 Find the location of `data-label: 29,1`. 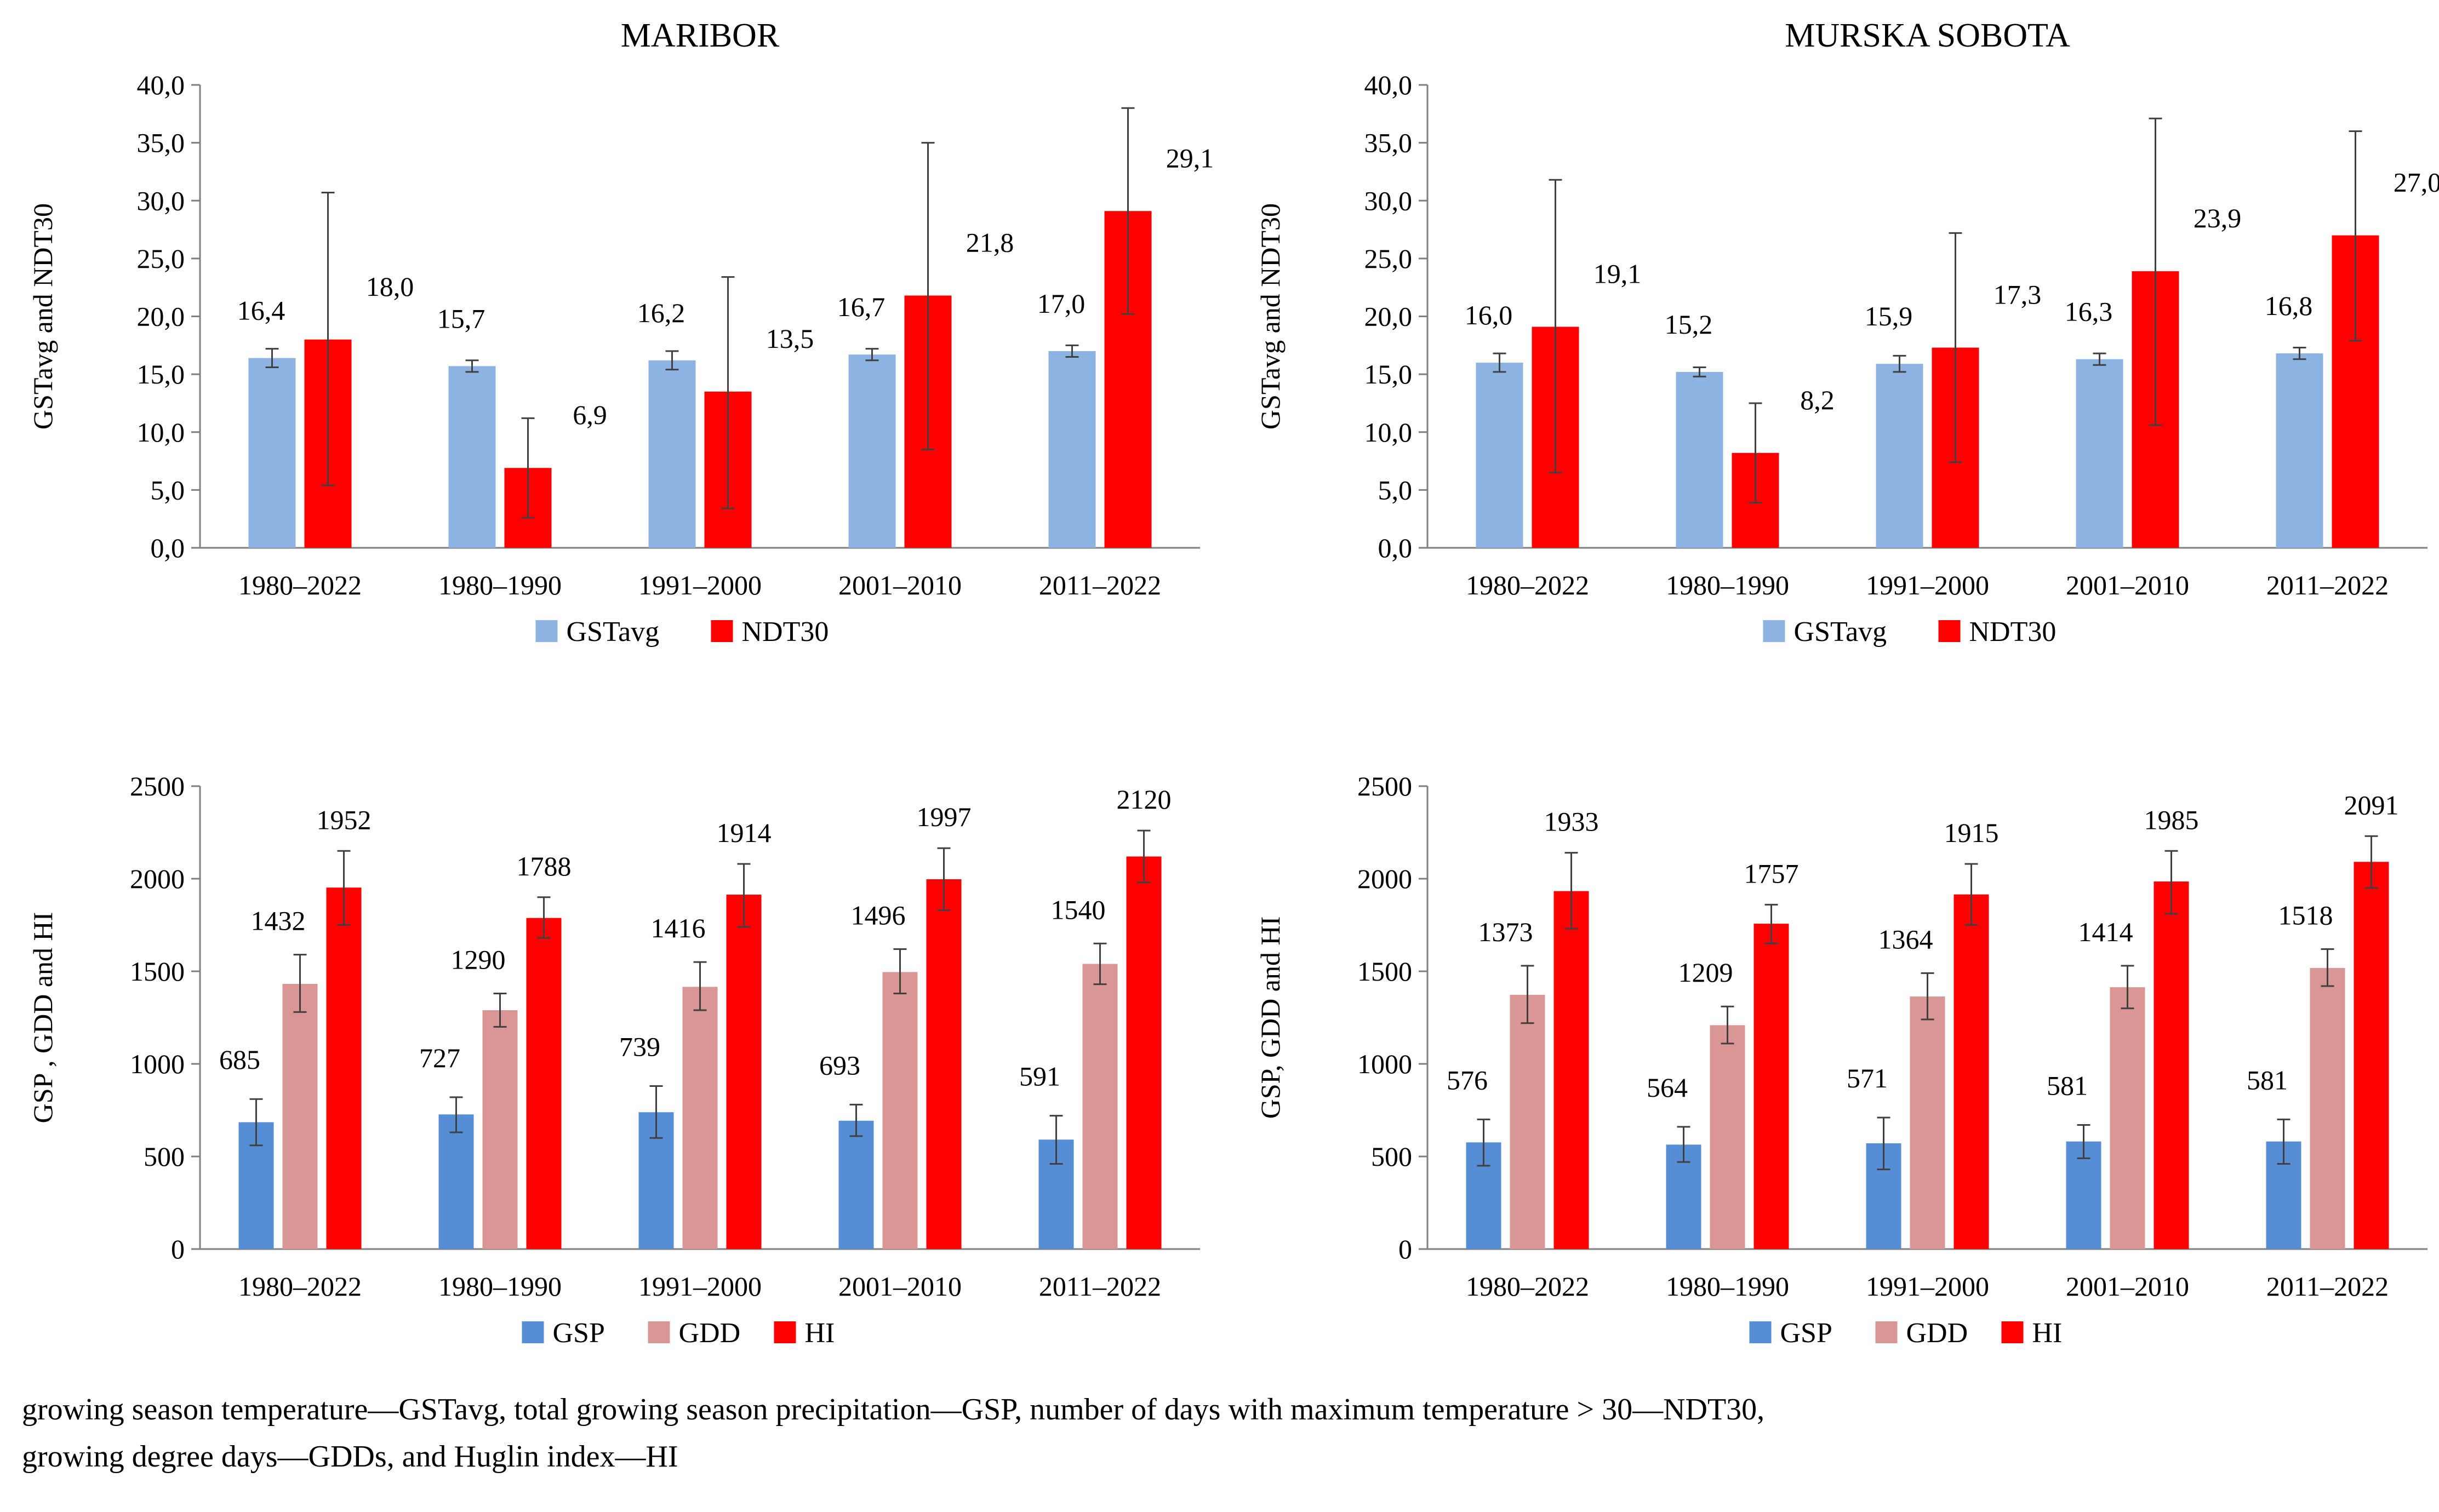

data-label: 29,1 is located at coordinates (1190, 157).